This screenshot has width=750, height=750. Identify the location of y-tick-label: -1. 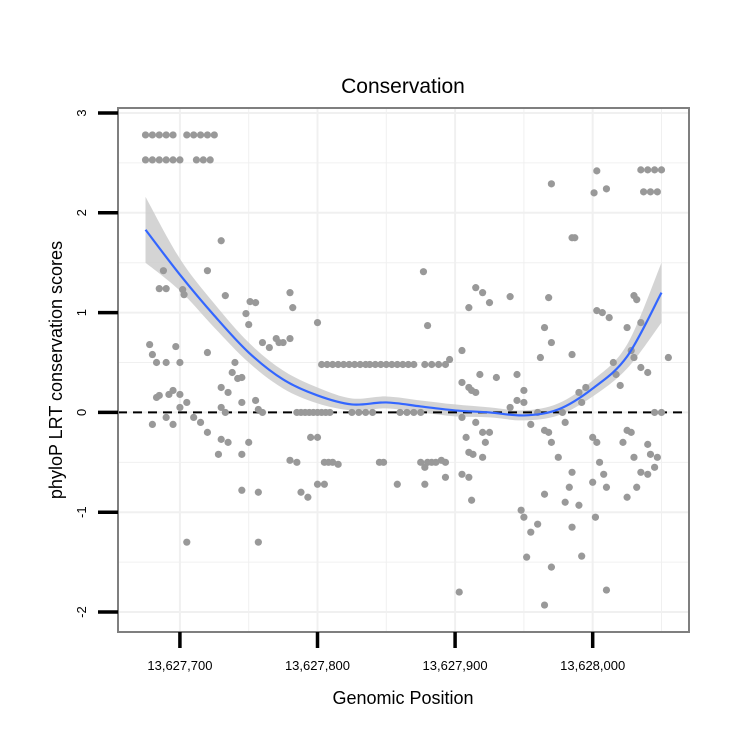
(81, 512).